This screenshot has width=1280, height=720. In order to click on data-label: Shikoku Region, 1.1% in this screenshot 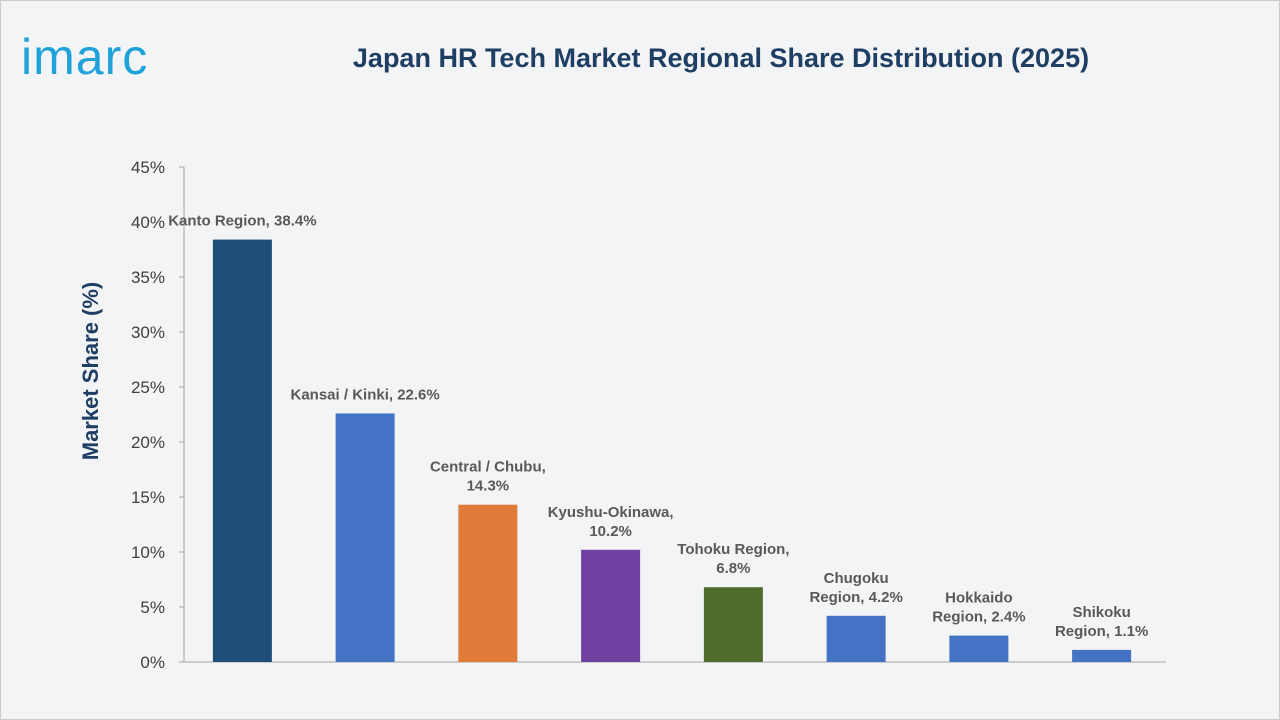, I will do `click(1101, 622)`.